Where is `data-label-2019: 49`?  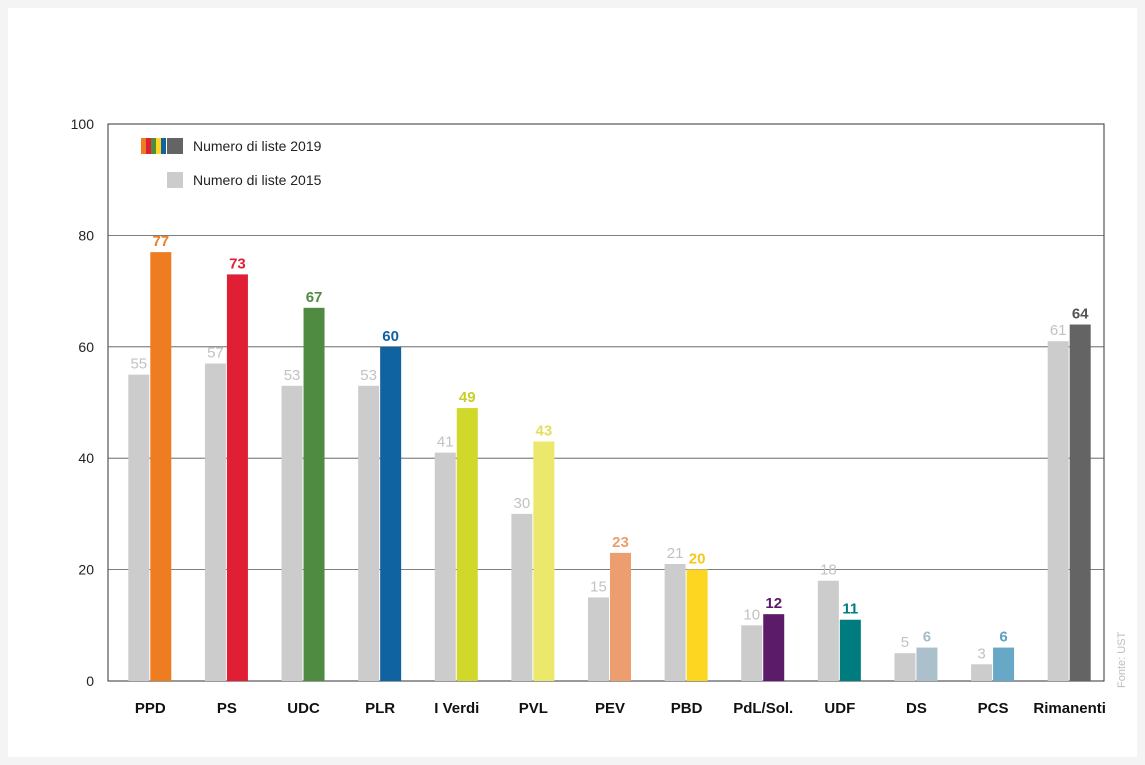 data-label-2019: 49 is located at coordinates (467, 397).